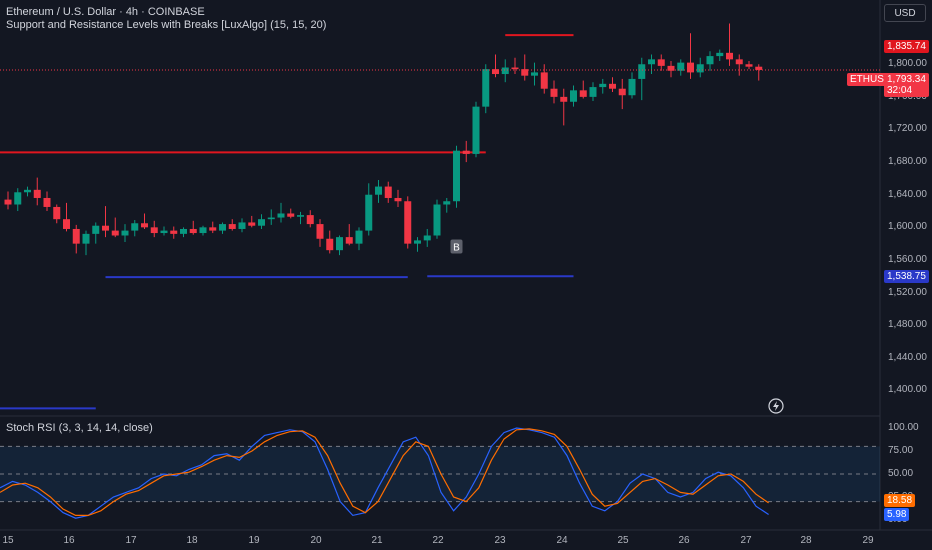  What do you see at coordinates (456, 247) in the screenshot?
I see `break-marker-label: B` at bounding box center [456, 247].